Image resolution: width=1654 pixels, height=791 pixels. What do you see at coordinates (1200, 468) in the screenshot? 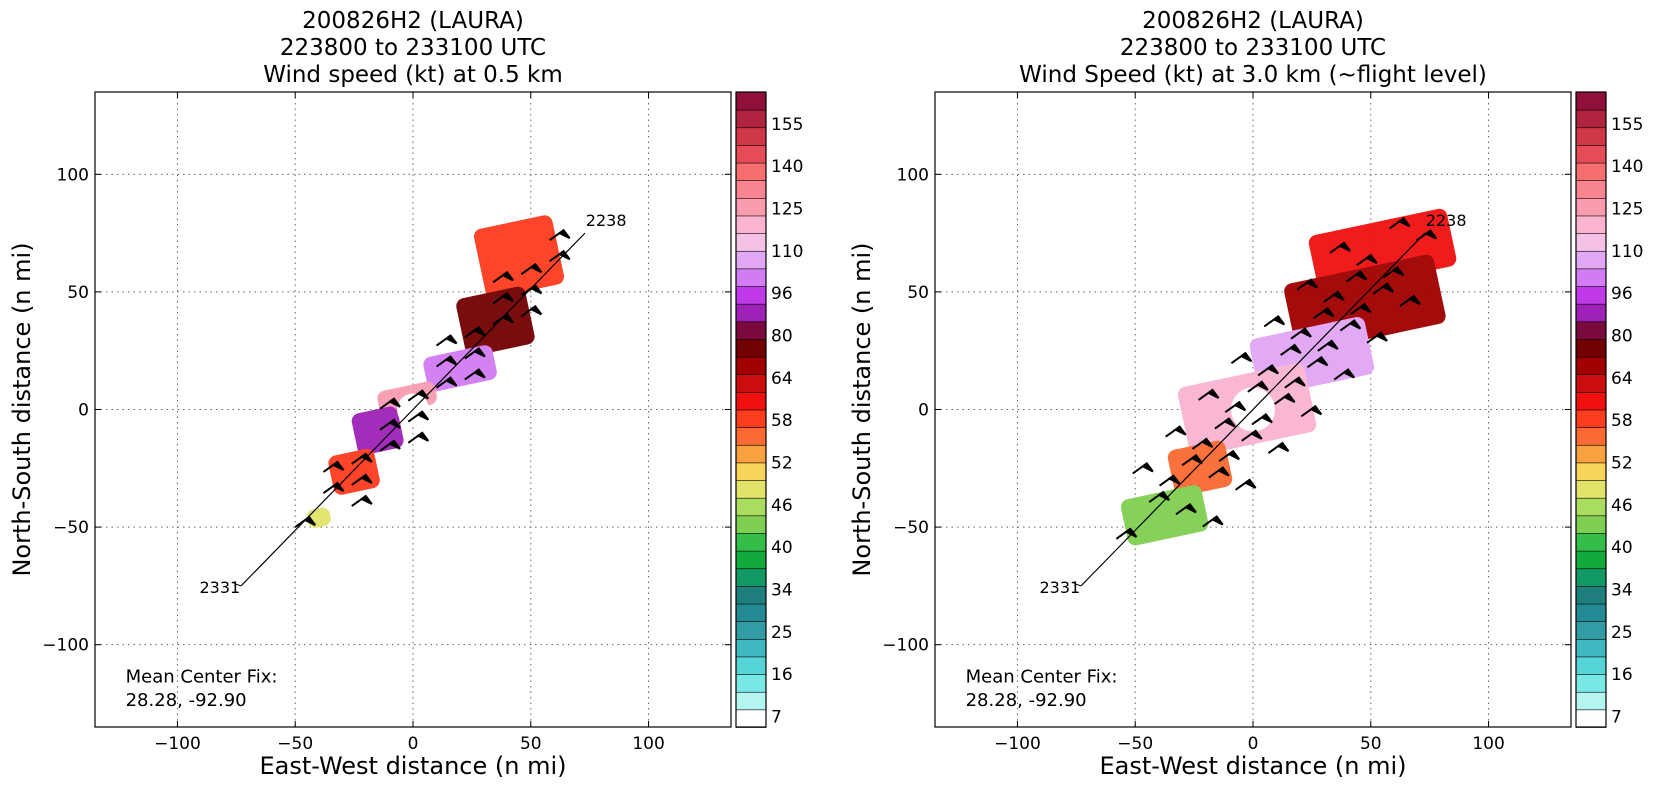
I see `swath-region` at bounding box center [1200, 468].